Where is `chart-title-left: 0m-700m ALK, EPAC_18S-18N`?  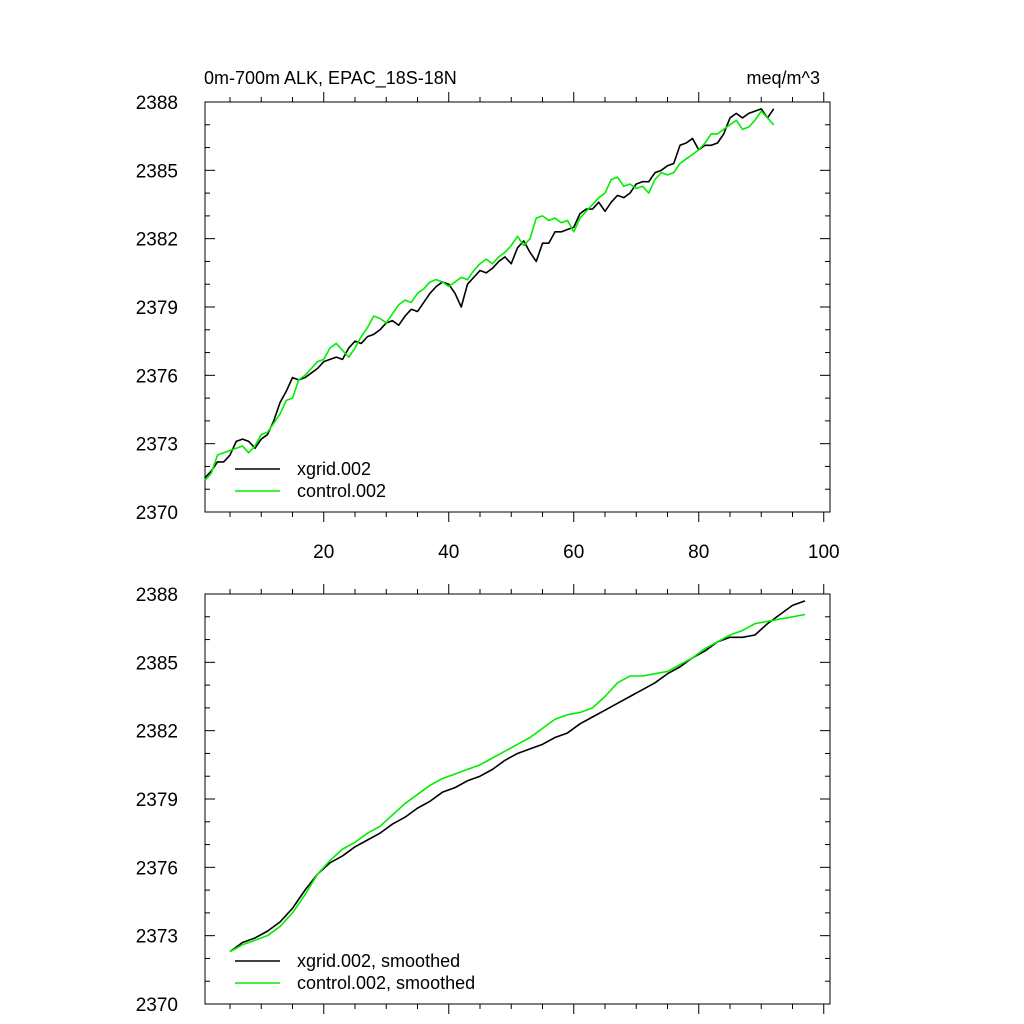
chart-title-left: 0m-700m ALK, EPAC_18S-18N is located at coordinates (330, 78).